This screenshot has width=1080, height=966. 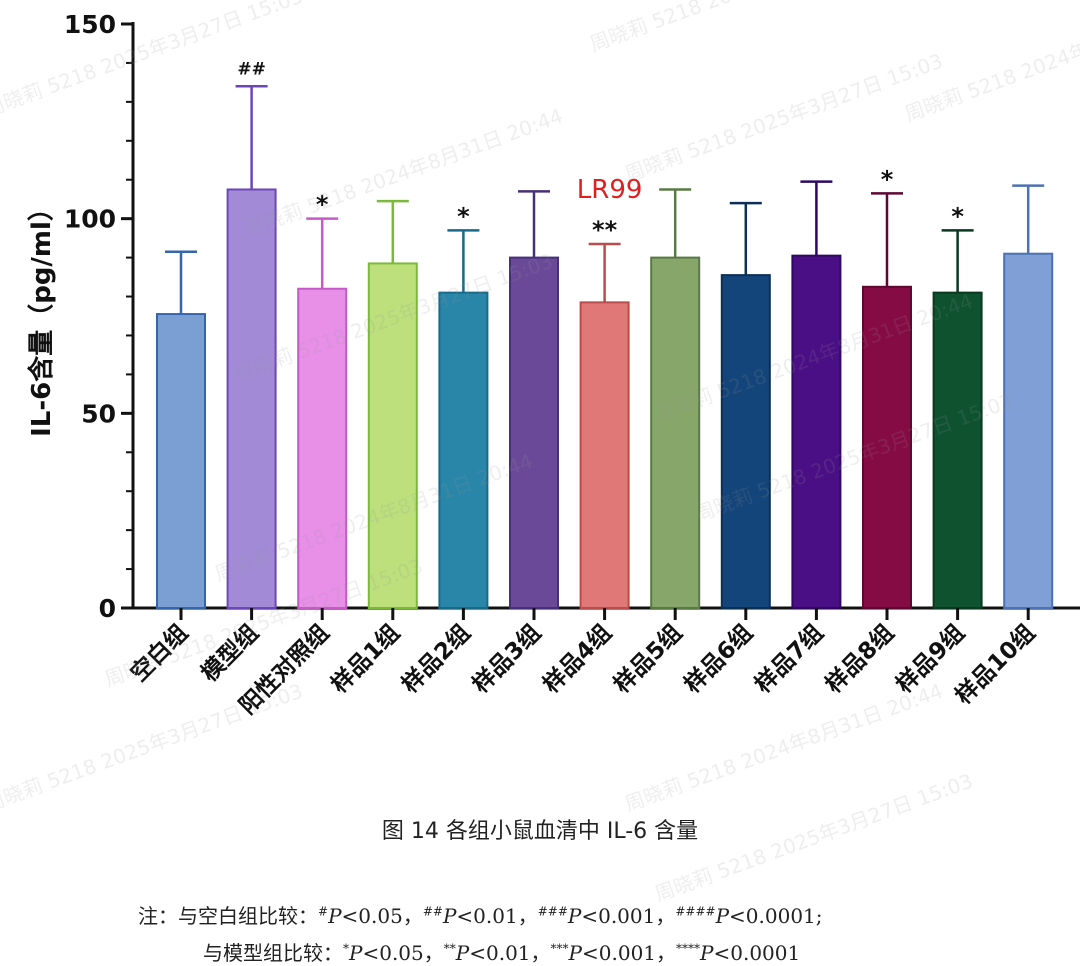 I want to click on note-2-superscript: ***, so click(x=559, y=948).